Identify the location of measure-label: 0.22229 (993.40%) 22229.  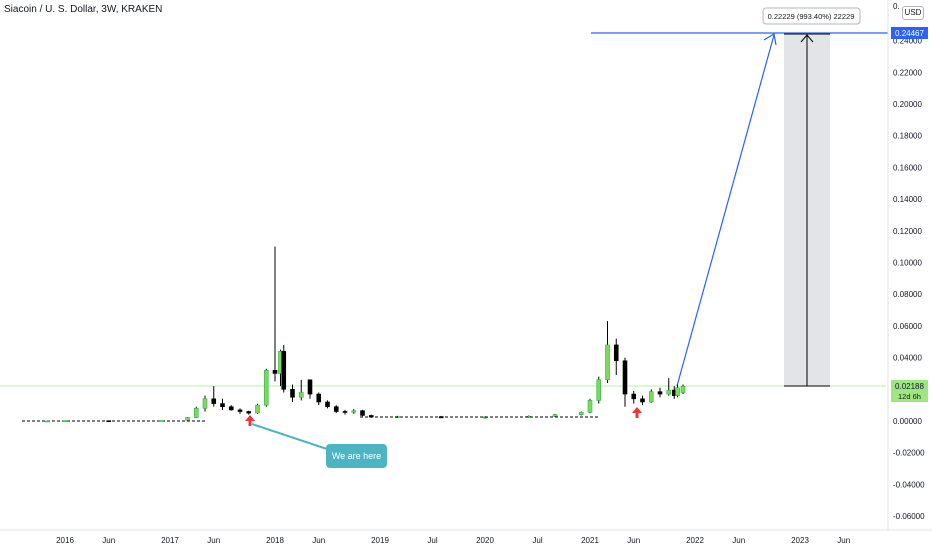
(811, 16).